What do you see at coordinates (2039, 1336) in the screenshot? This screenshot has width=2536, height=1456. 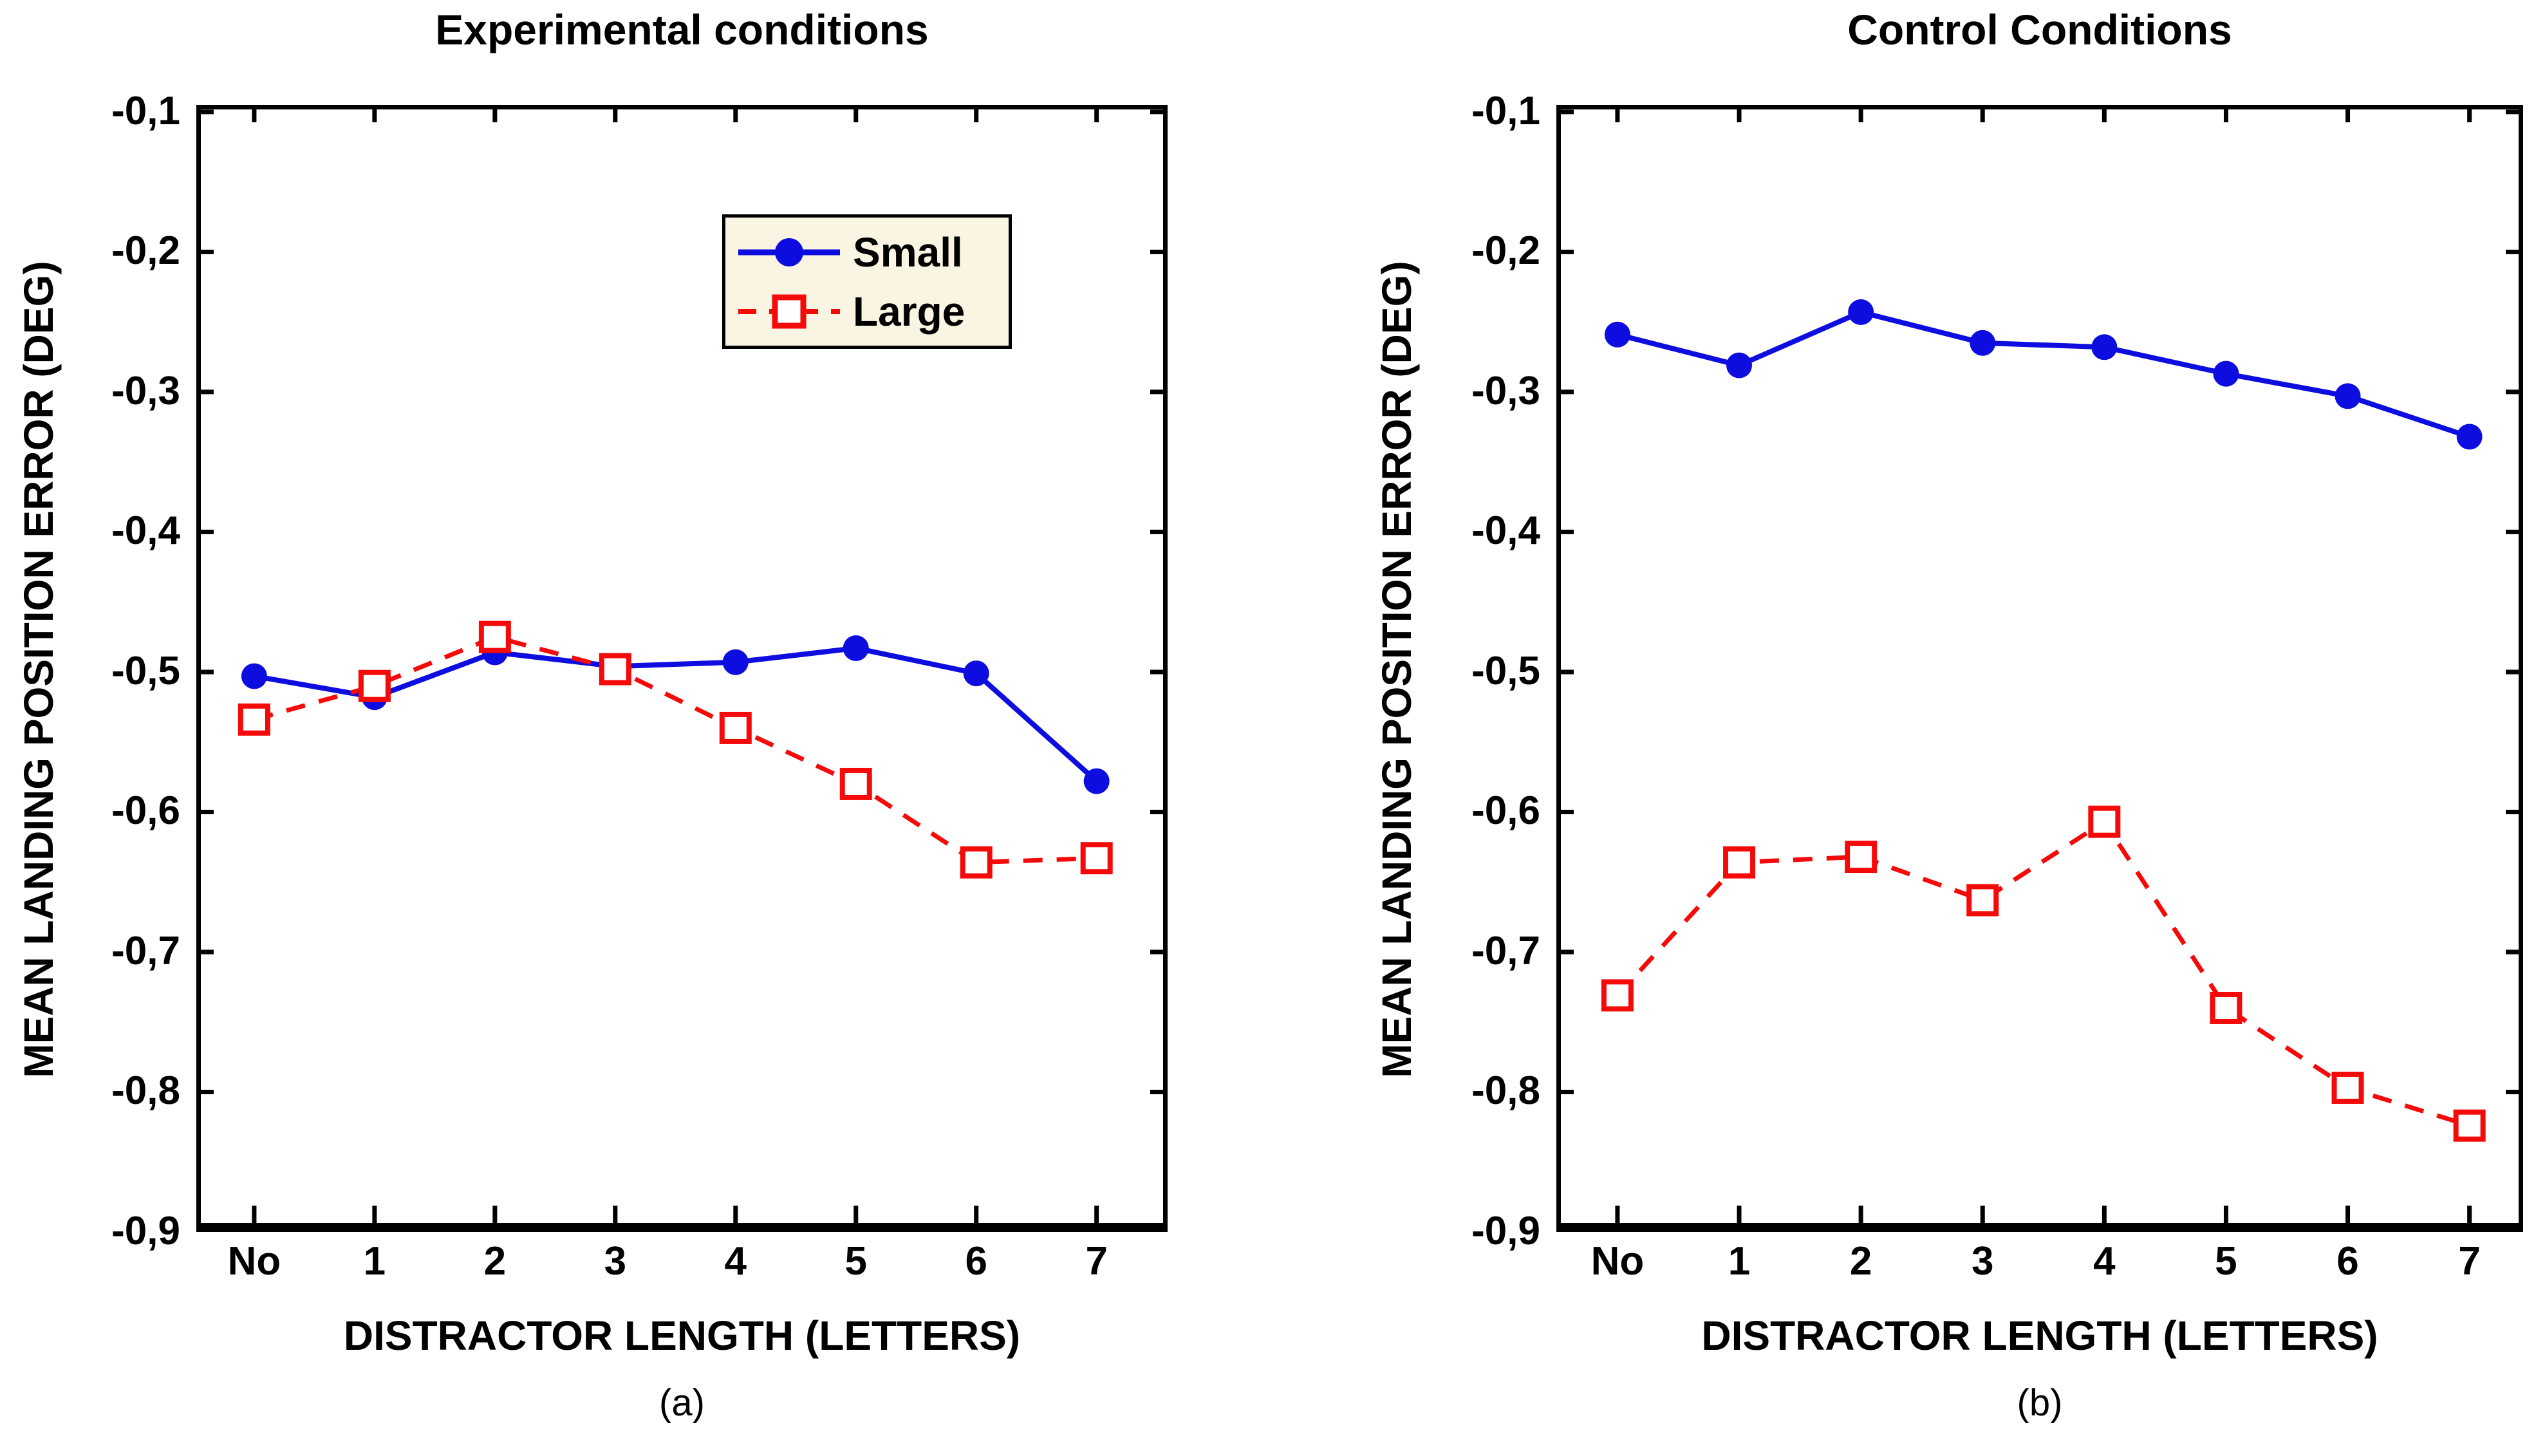 I see `panel-b-x-axis-label: DISTRACTOR LENGTH (LETTERS)` at bounding box center [2039, 1336].